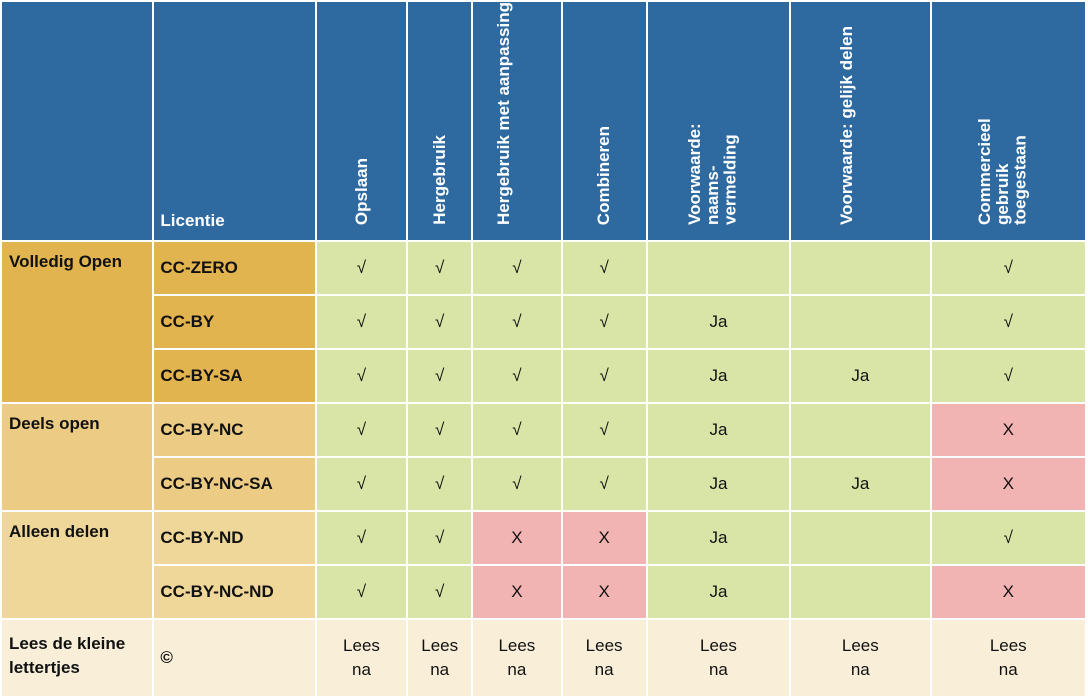 The height and width of the screenshot is (698, 1088). What do you see at coordinates (77, 657) in the screenshot?
I see `category-kleine-lettertjes: Lees de kleine lettertjes` at bounding box center [77, 657].